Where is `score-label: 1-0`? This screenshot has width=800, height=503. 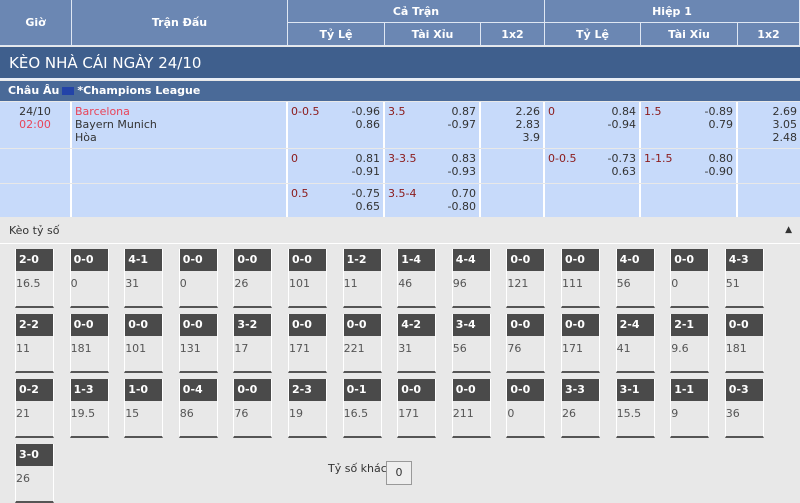 score-label: 1-0 is located at coordinates (144, 390).